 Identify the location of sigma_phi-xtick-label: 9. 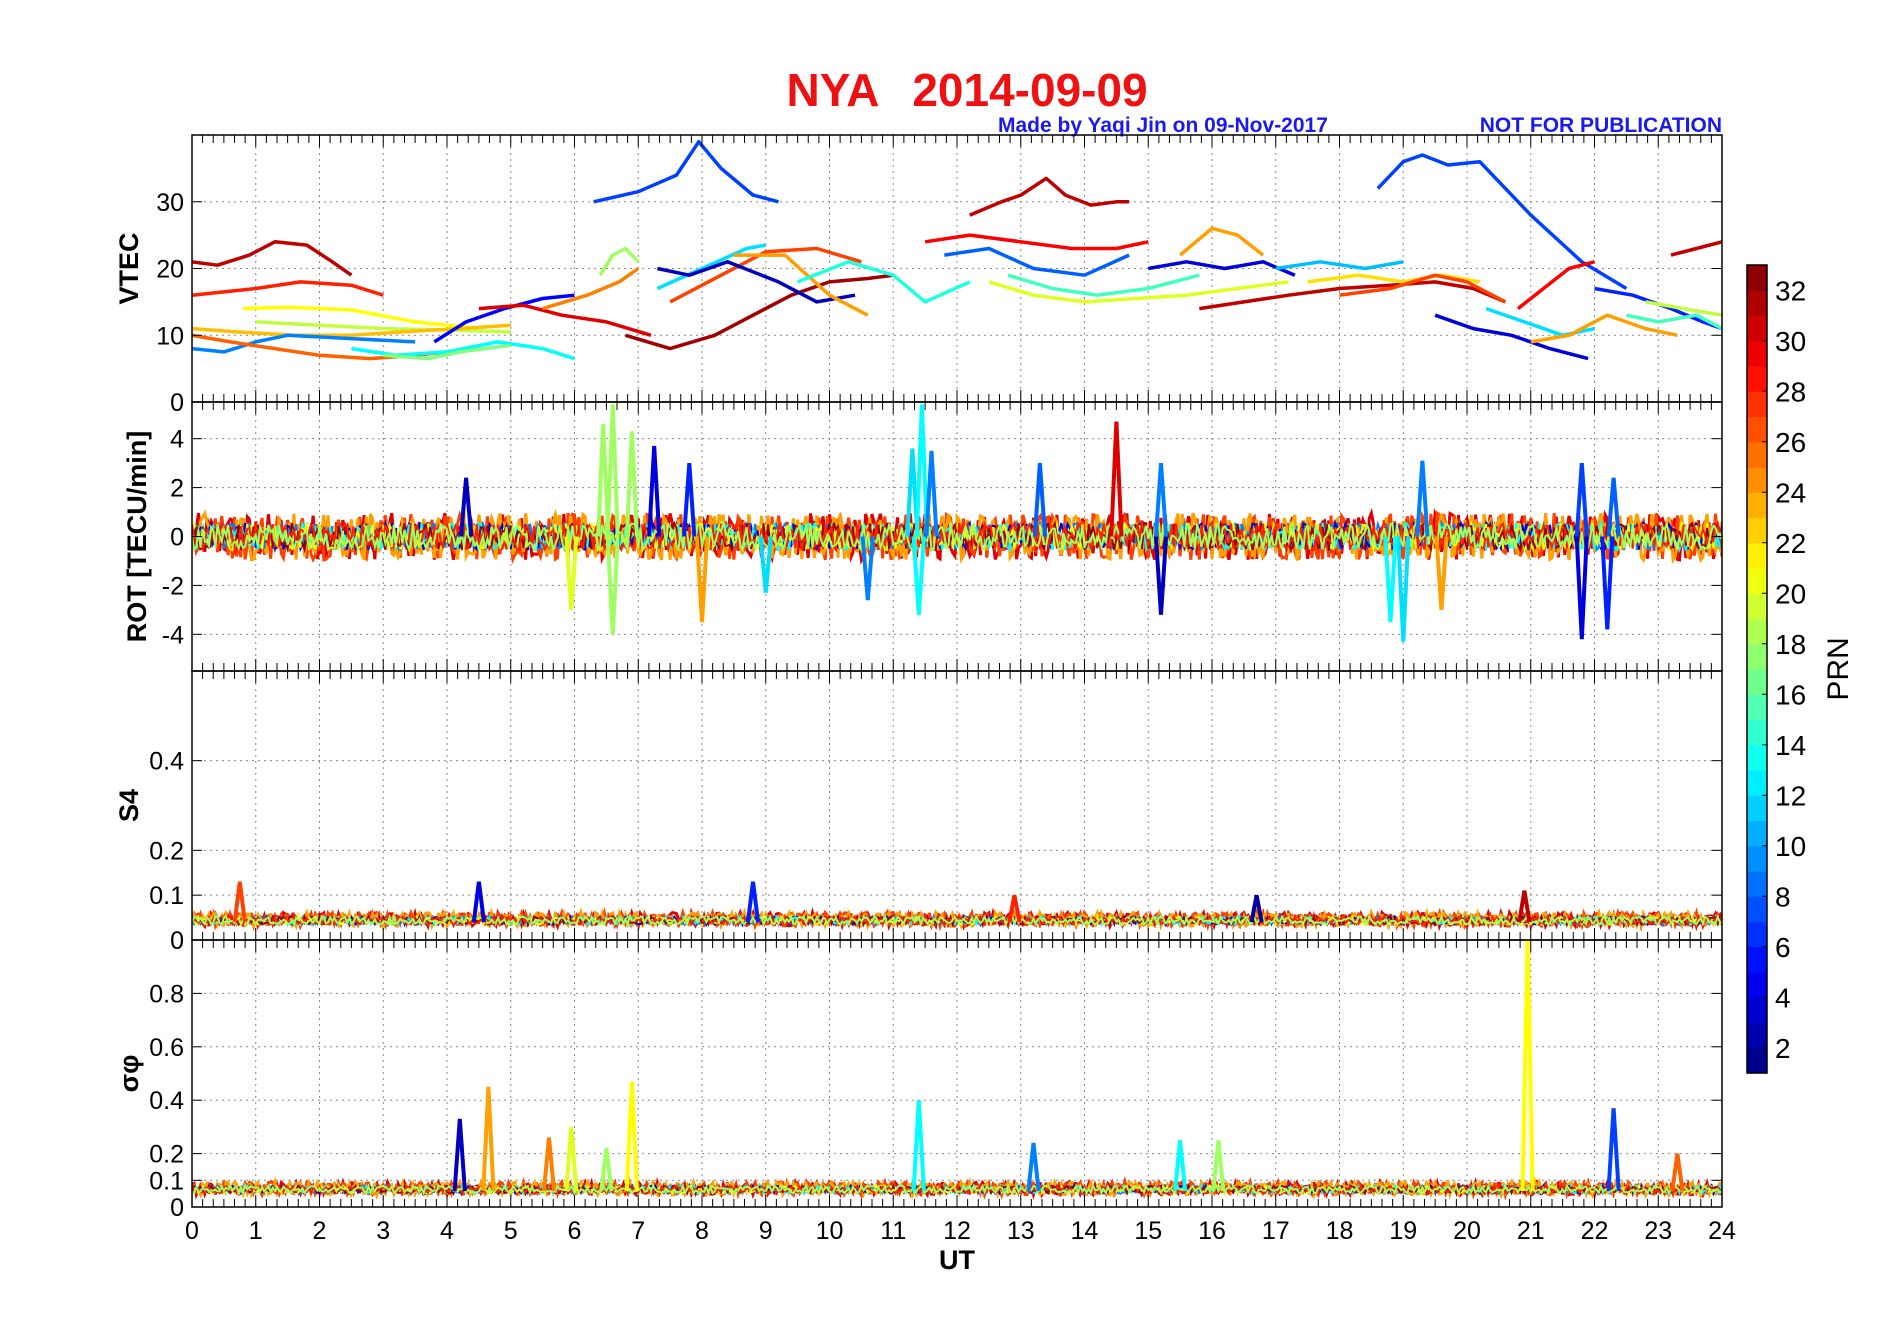
(766, 1231).